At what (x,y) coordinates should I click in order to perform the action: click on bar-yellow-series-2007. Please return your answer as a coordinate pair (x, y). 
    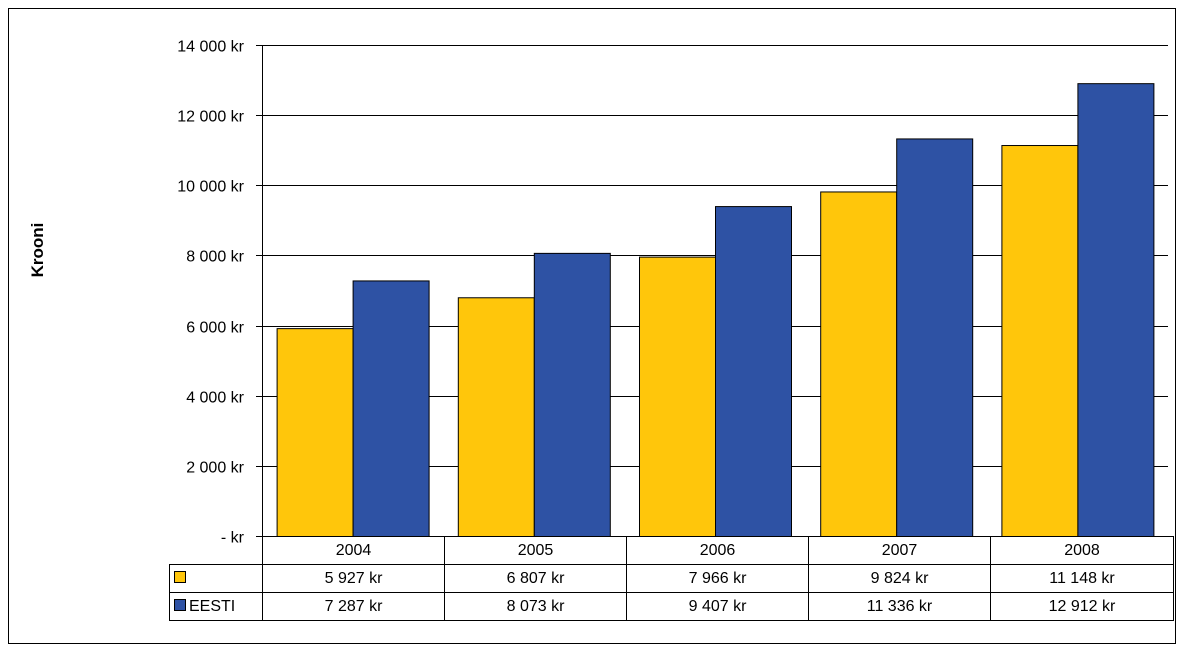
    Looking at the image, I should click on (859, 364).